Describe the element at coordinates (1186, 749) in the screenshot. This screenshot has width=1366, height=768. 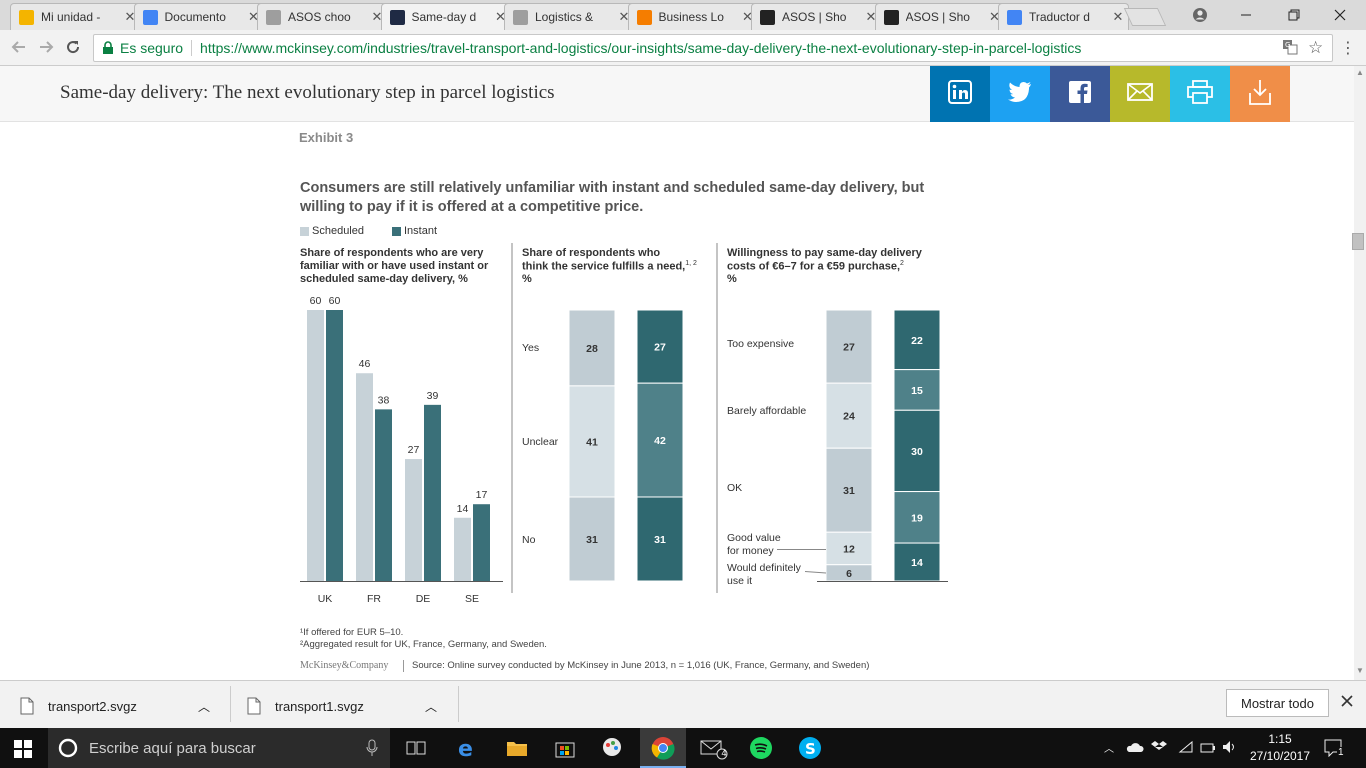
I see `wifi-icon` at that location.